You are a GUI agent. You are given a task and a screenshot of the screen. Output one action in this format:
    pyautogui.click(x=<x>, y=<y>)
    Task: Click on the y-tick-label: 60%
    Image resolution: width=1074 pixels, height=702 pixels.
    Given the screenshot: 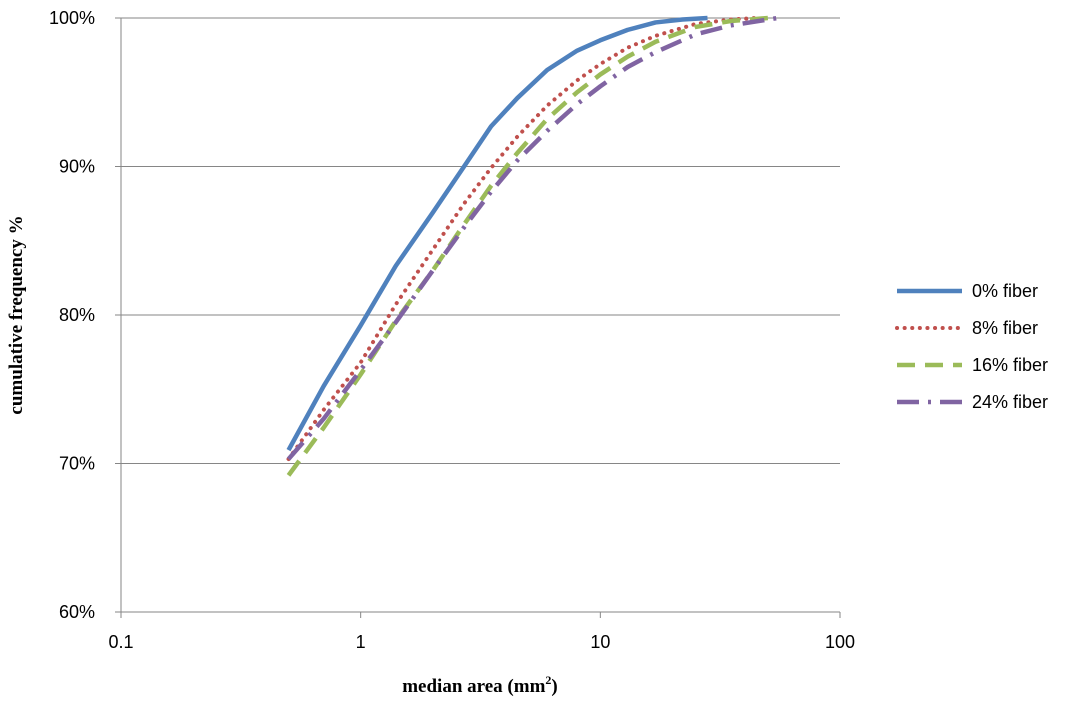 What is the action you would take?
    pyautogui.click(x=77, y=612)
    